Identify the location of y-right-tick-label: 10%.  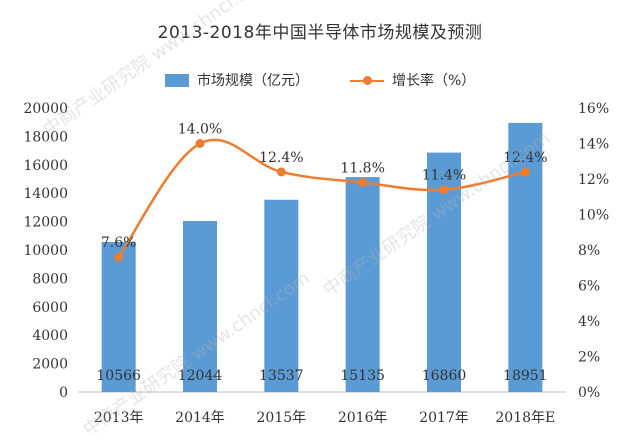
(593, 216).